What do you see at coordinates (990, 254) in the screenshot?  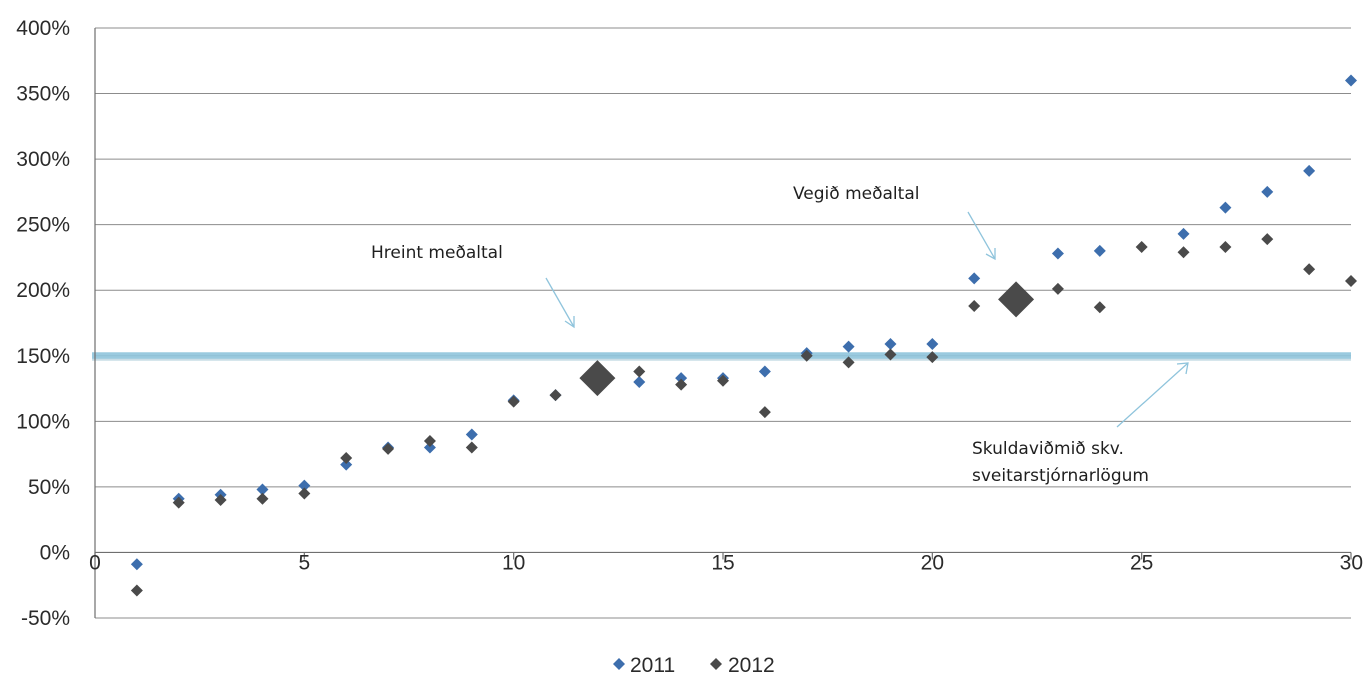 I see `arrow-vegid-head` at bounding box center [990, 254].